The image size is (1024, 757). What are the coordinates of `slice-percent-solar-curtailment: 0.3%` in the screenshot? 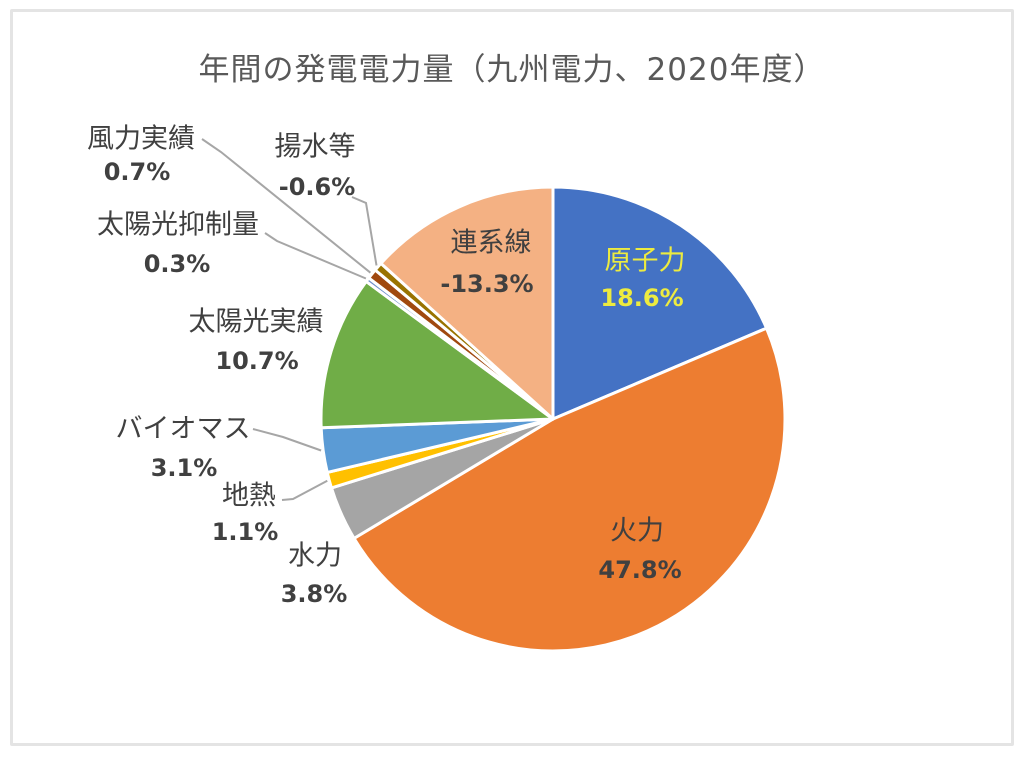 It's located at (177, 264).